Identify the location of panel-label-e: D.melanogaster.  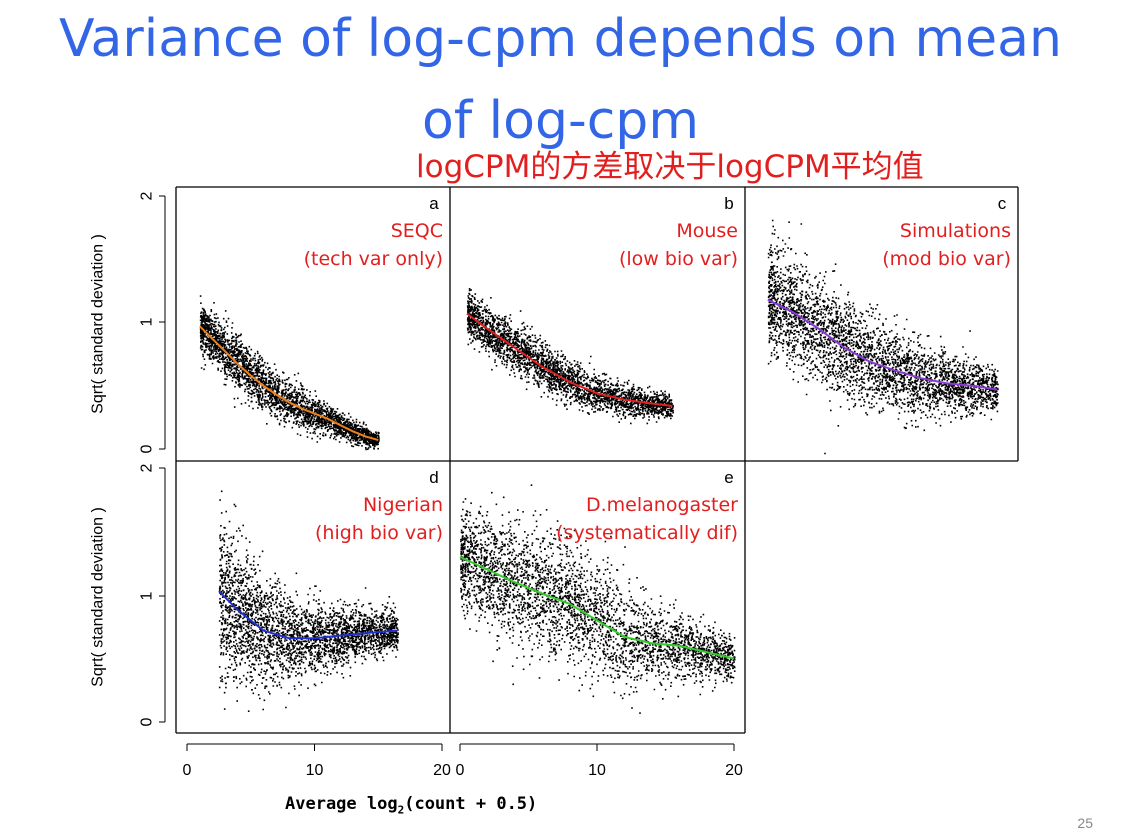
(662, 505).